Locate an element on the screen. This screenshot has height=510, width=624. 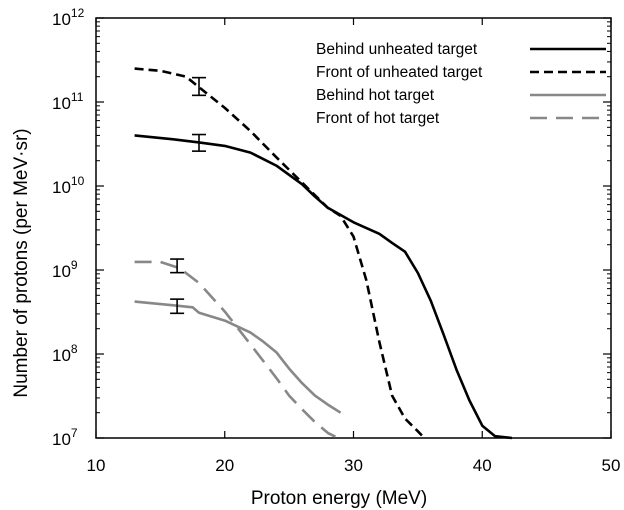
legend-label-4: Front of hot target is located at coordinates (378, 118).